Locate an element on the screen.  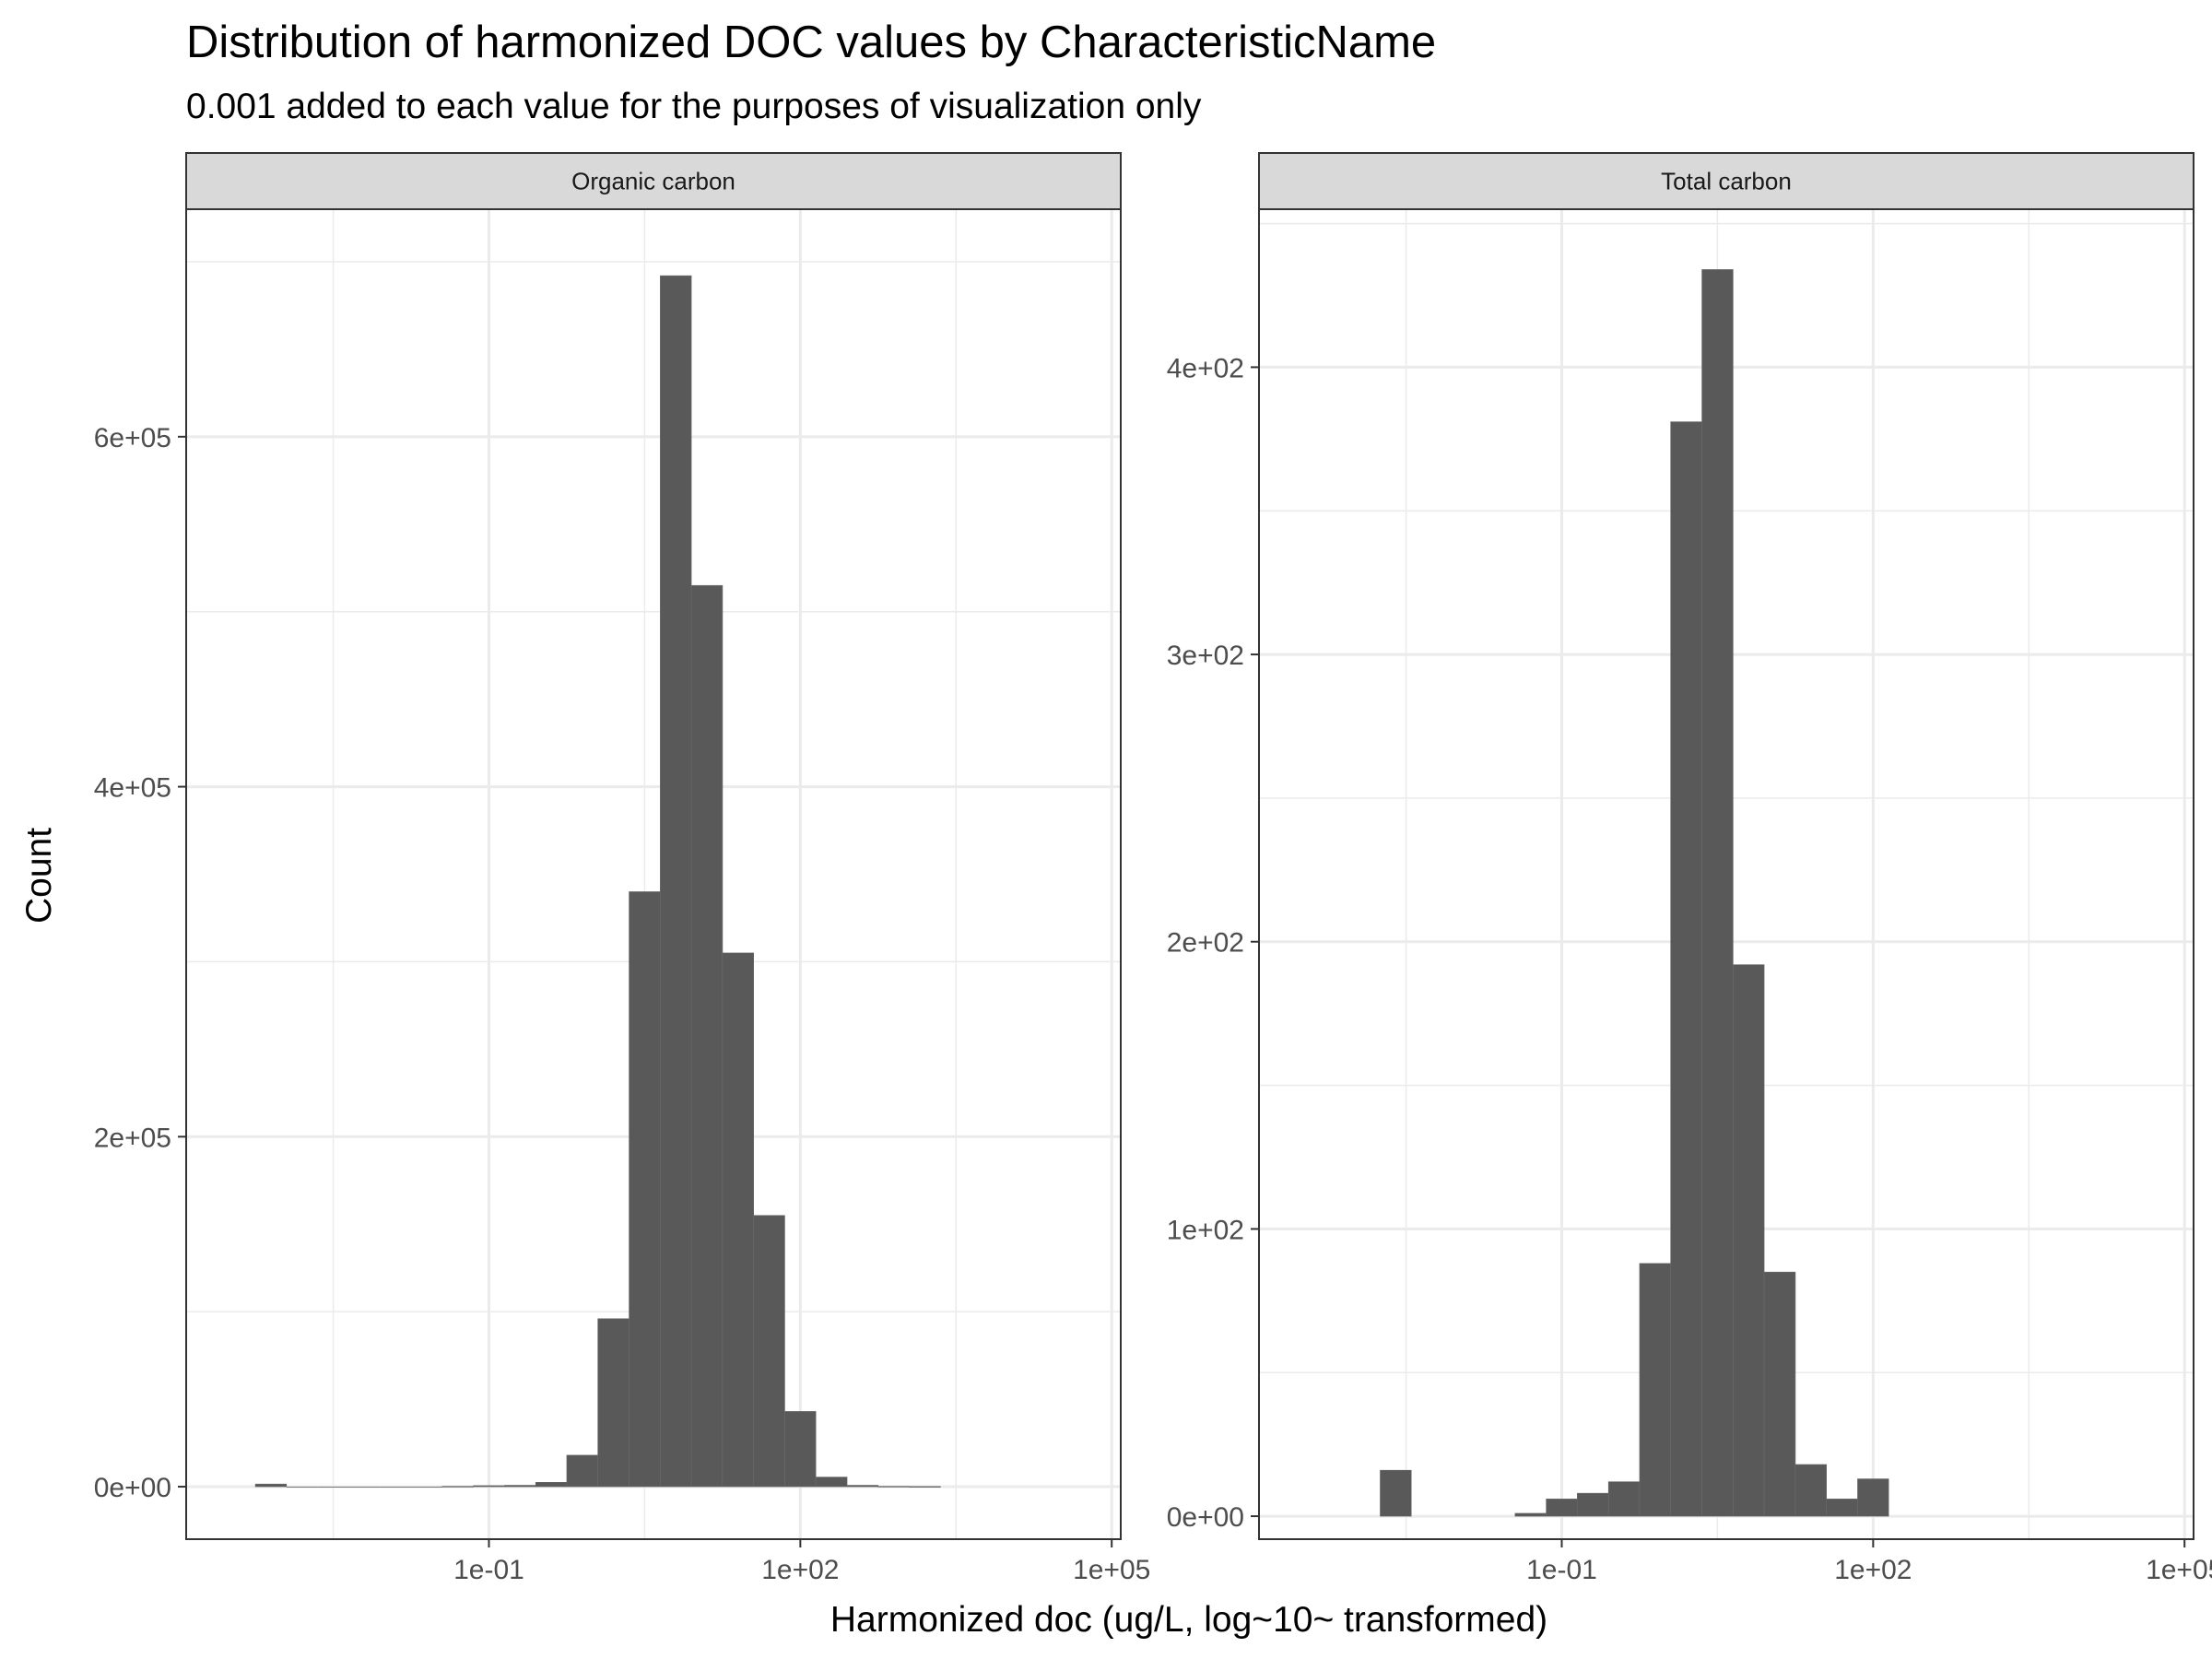
y-tick-label: 3e+02 is located at coordinates (1205, 656).